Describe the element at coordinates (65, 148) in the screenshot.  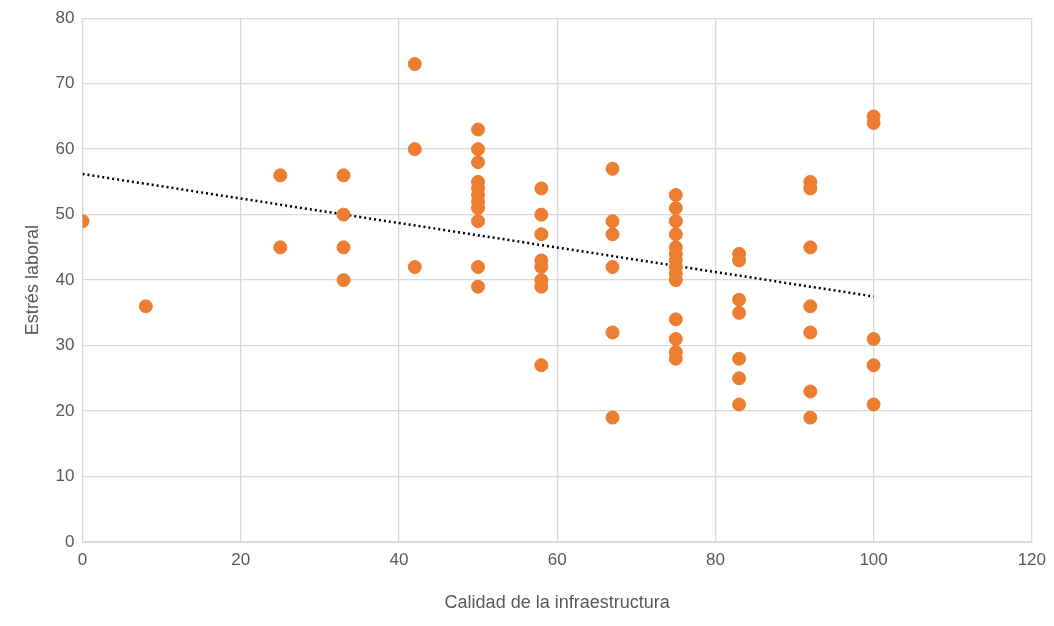
I see `y-tick-label: 60` at that location.